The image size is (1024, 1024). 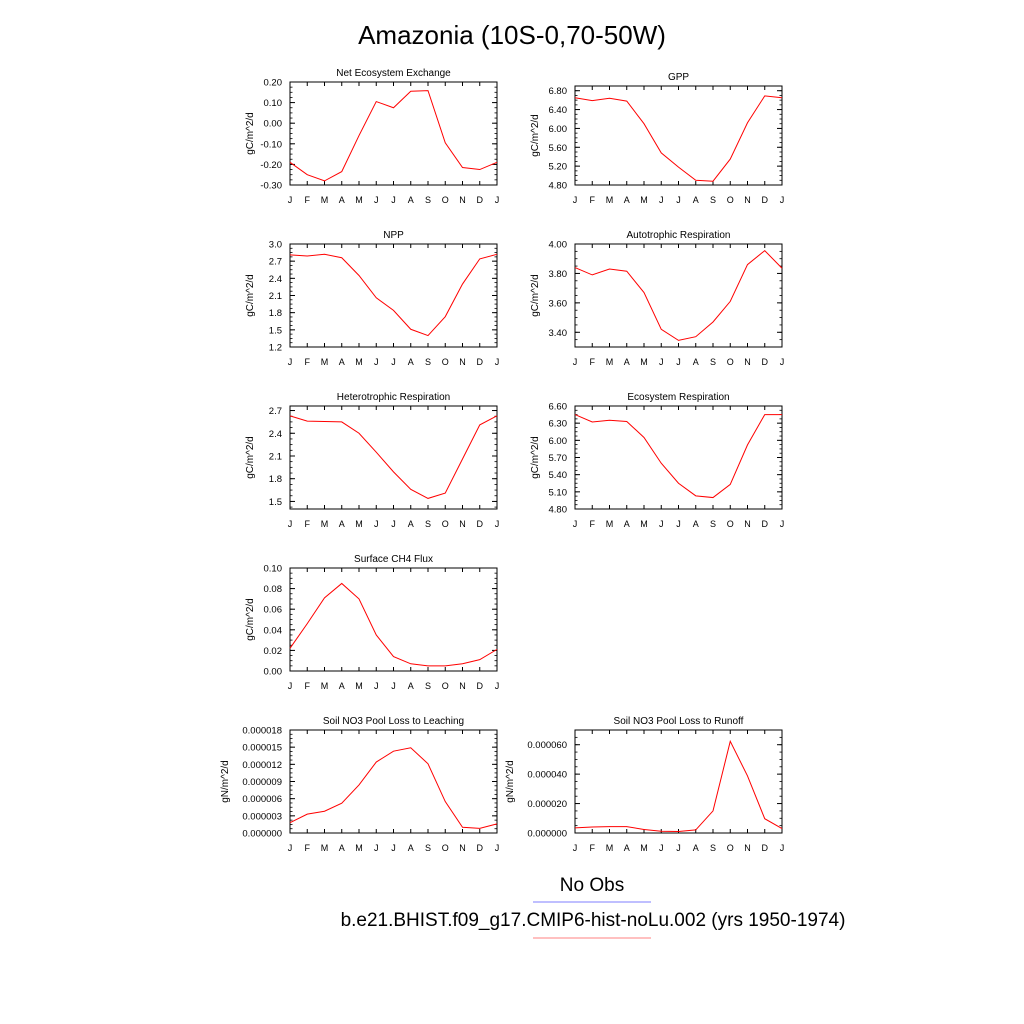 I want to click on y-axis-label: gN/m^2/d, so click(x=225, y=781).